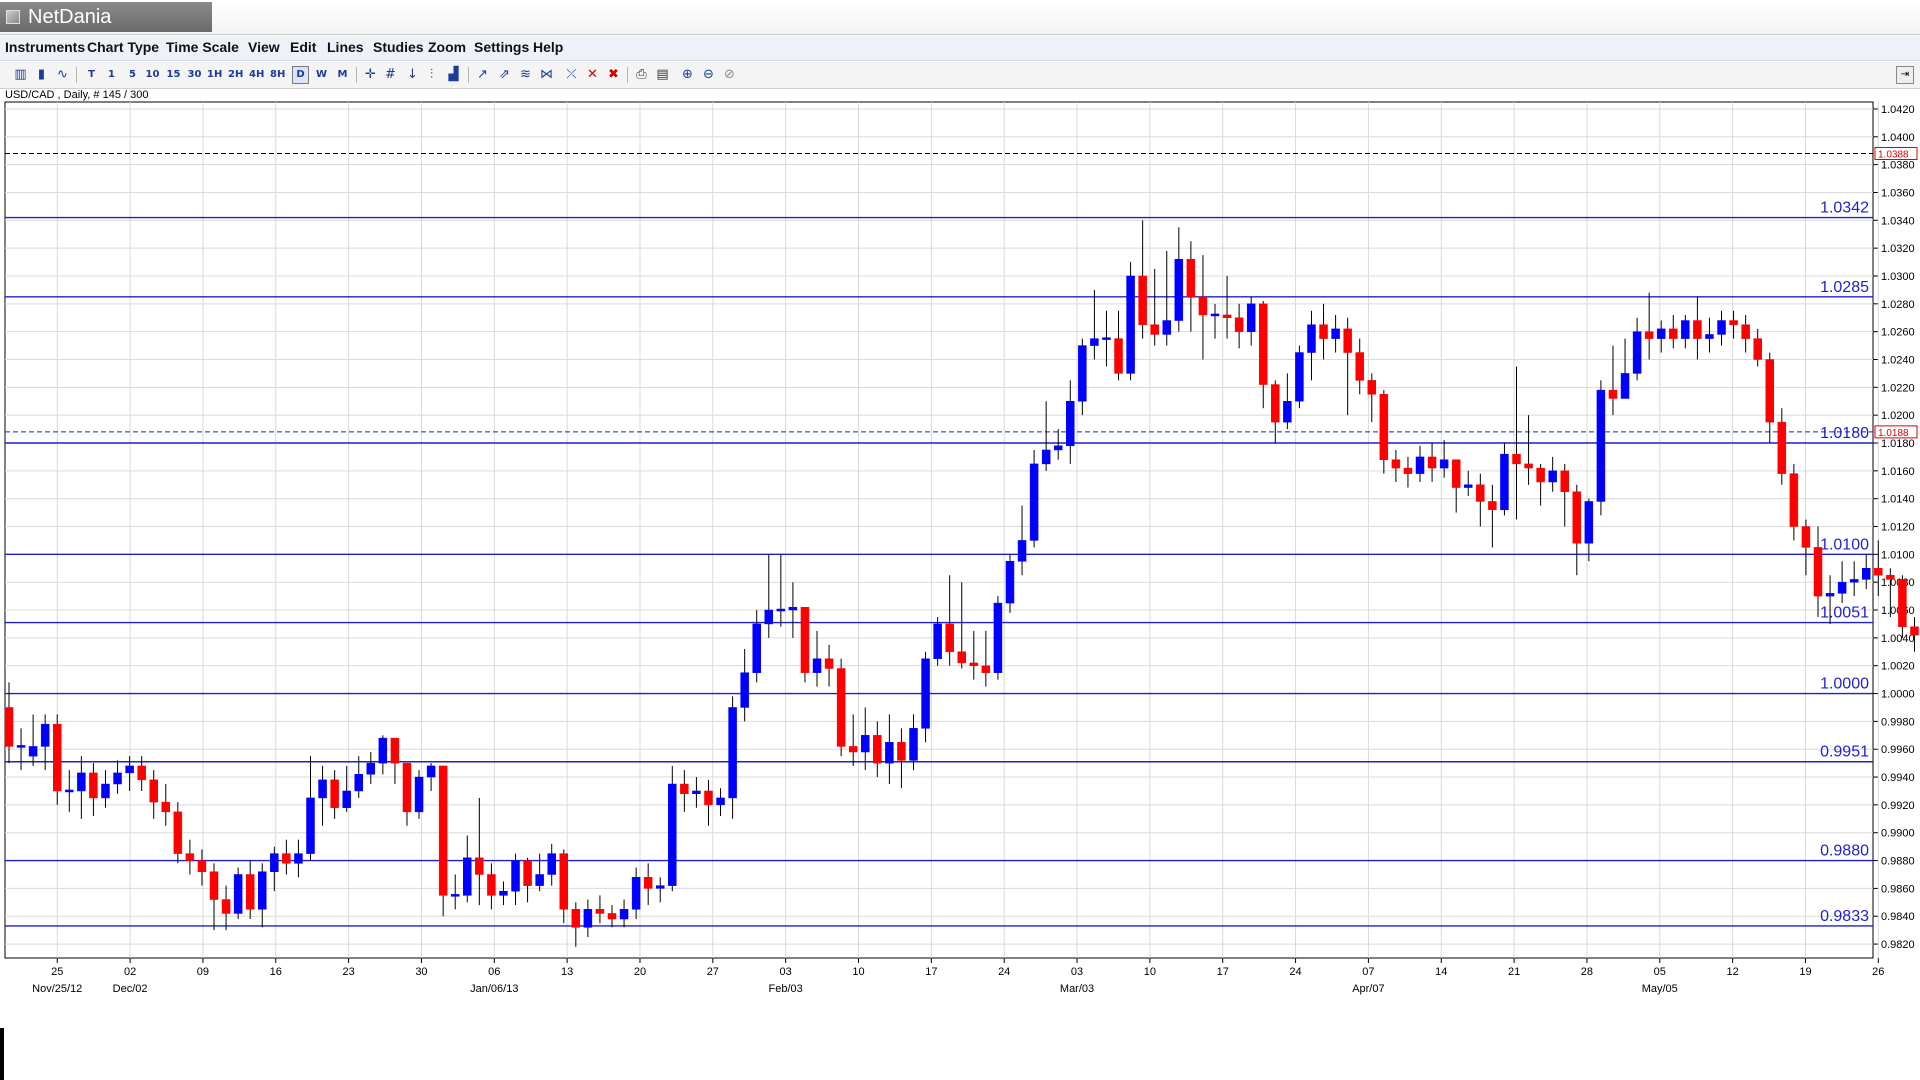 The height and width of the screenshot is (1080, 1920). What do you see at coordinates (264, 47) in the screenshot?
I see `menu-view: View` at bounding box center [264, 47].